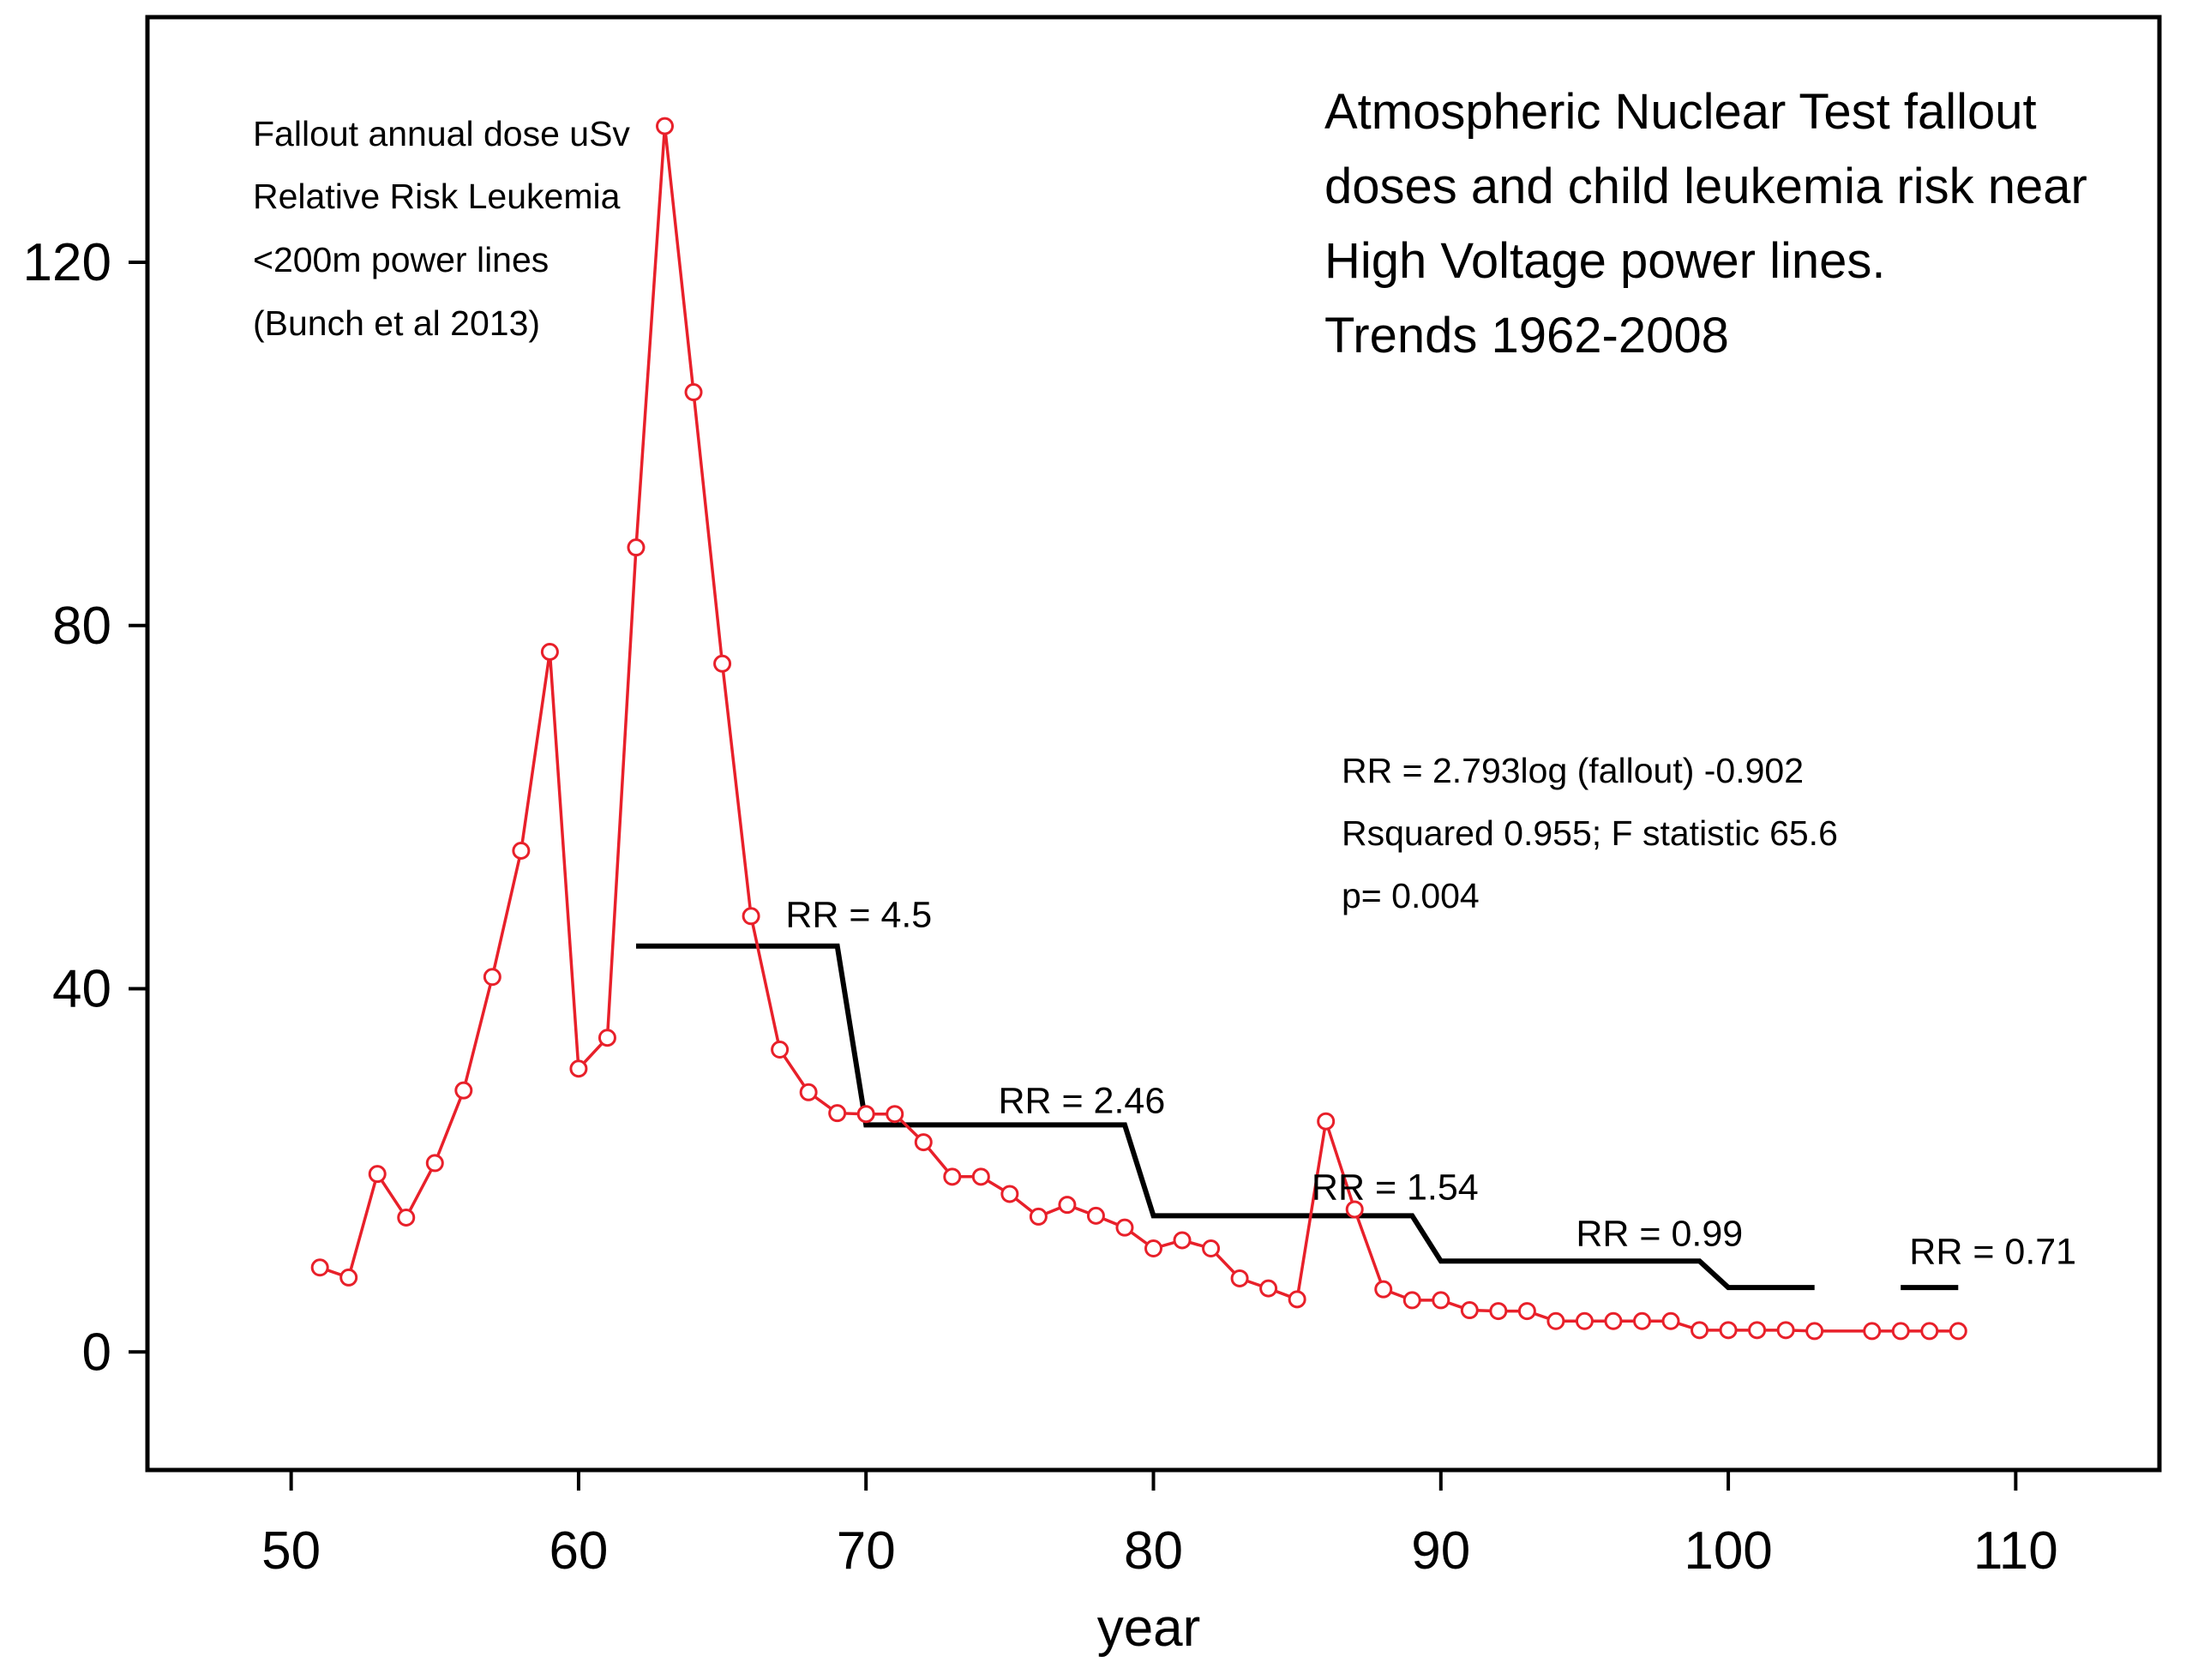 This screenshot has height=1680, width=2186. I want to click on rr-annotation: RR = 2.46, so click(1081, 1101).